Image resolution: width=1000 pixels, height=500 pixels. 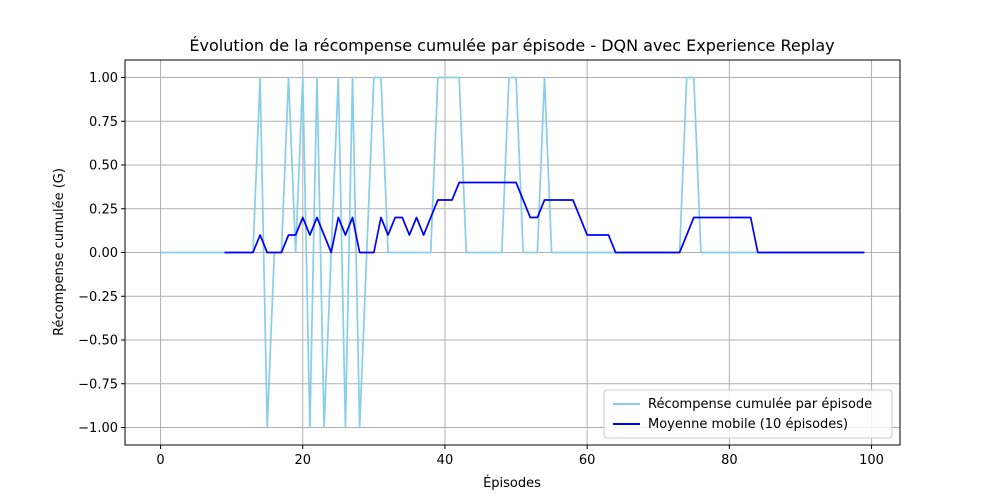 What do you see at coordinates (103, 78) in the screenshot?
I see `y-tick-label: 1.00` at bounding box center [103, 78].